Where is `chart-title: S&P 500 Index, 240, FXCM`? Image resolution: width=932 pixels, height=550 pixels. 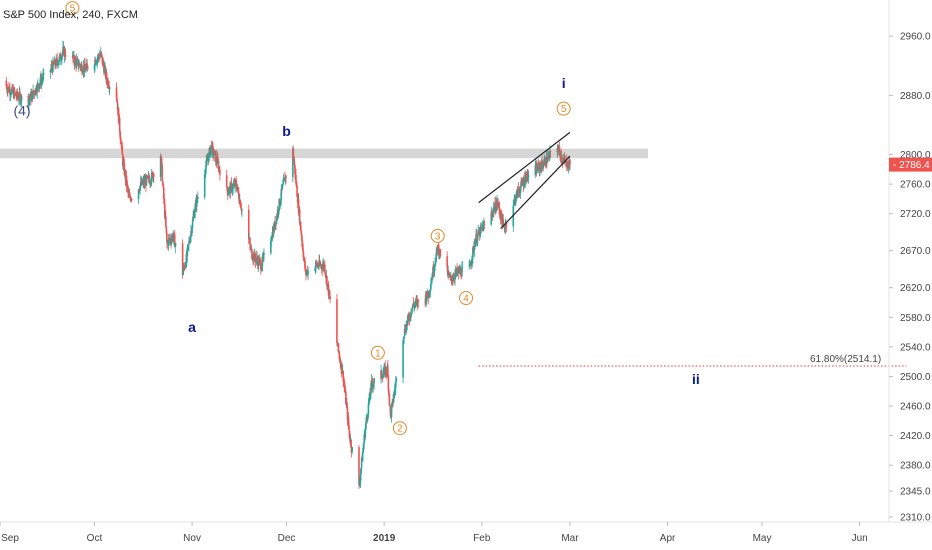
chart-title: S&P 500 Index, 240, FXCM is located at coordinates (70, 15).